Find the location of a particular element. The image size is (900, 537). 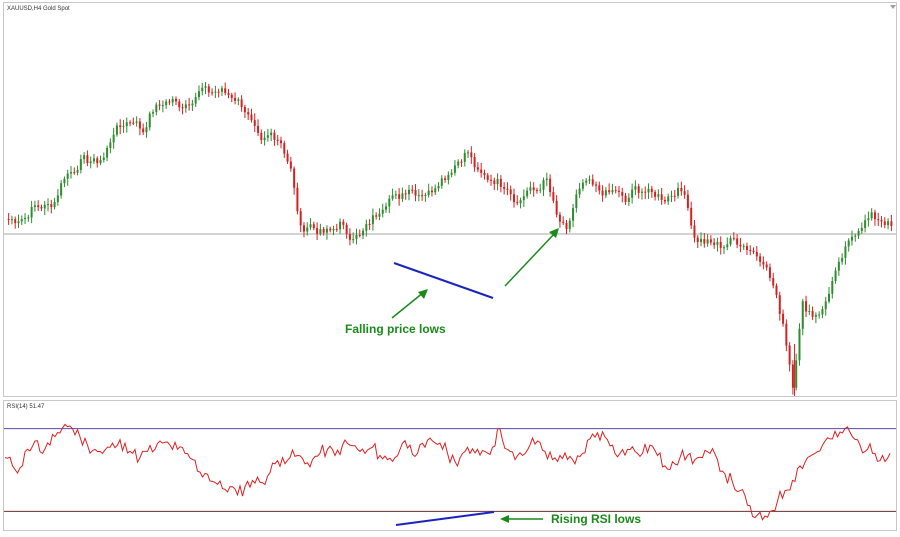

rising-rsi-arrow-head-icon is located at coordinates (504, 519).